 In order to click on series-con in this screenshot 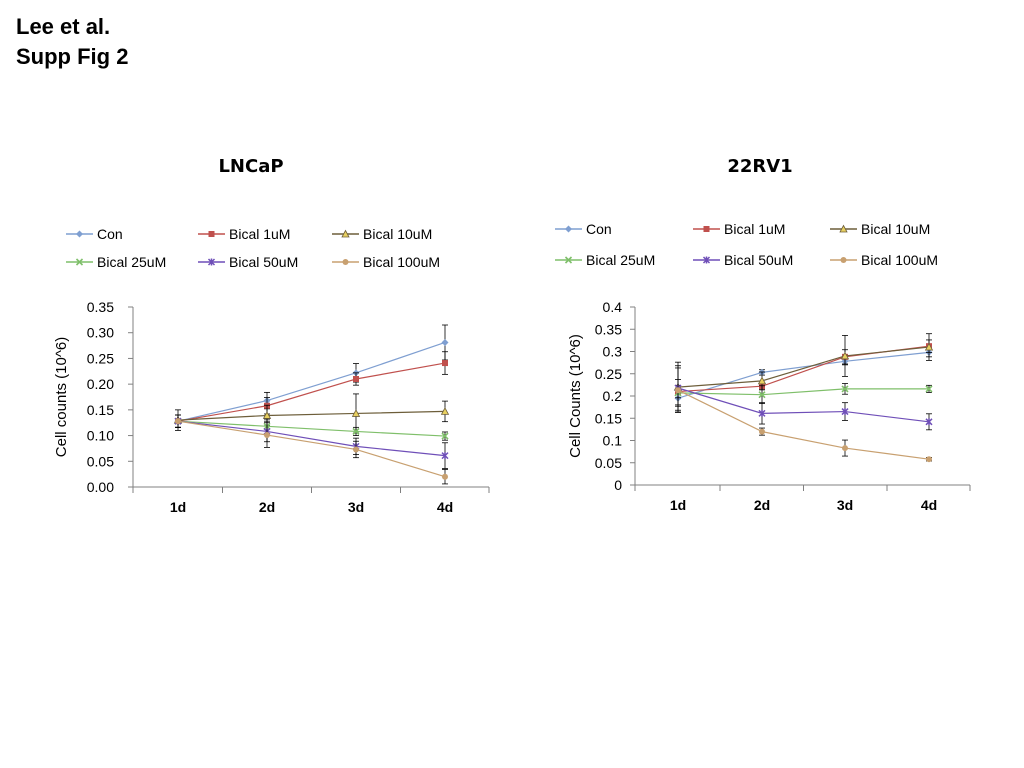, I will do `click(803, 376)`.